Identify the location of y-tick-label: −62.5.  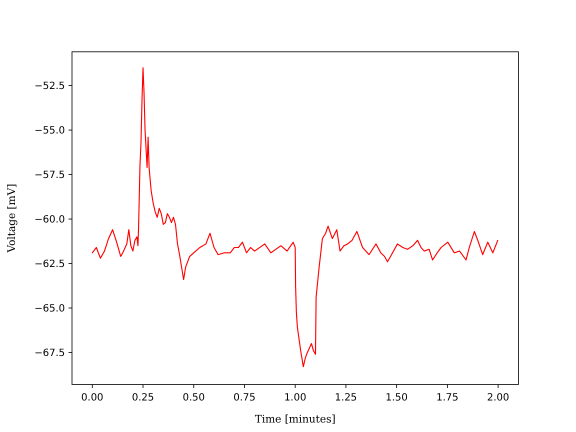
(49, 264).